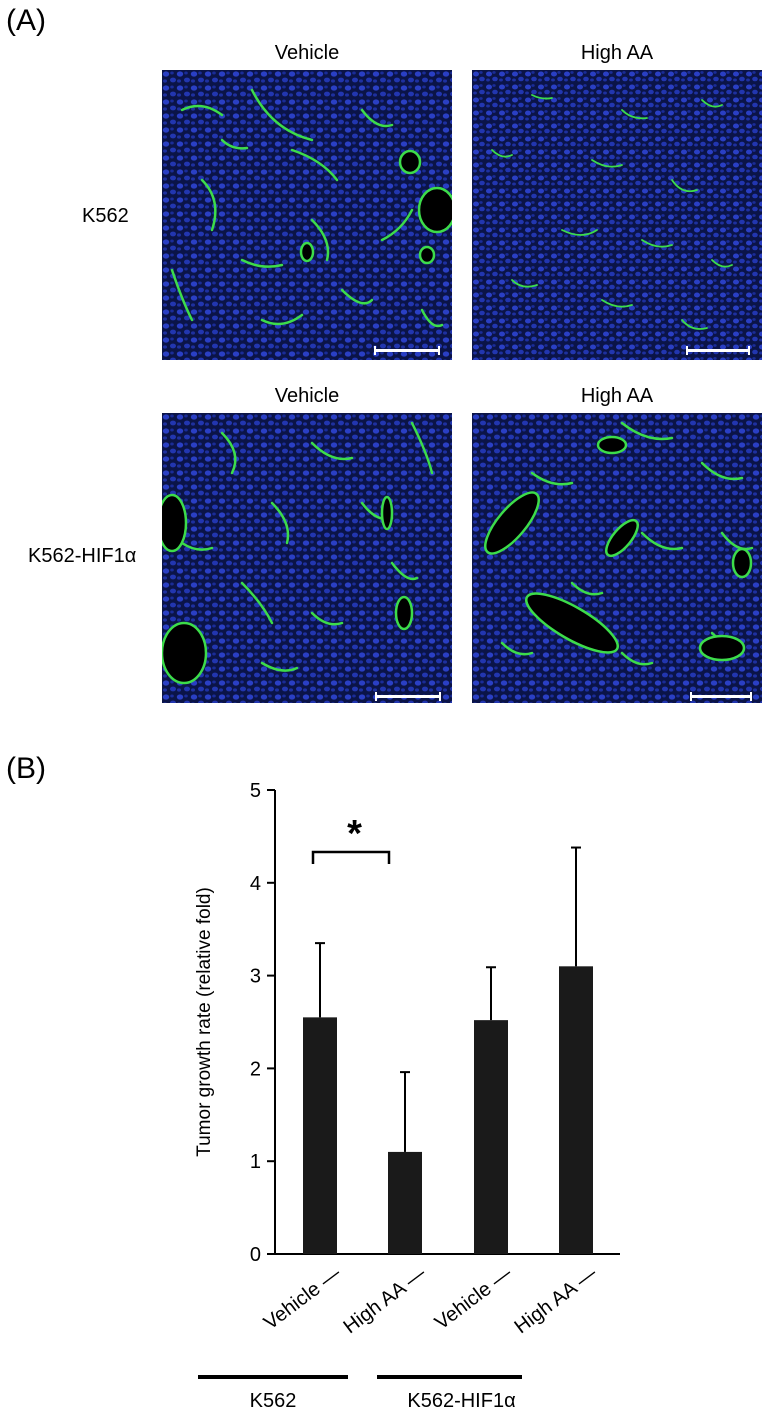  I want to click on group-label: K562, so click(273, 1401).